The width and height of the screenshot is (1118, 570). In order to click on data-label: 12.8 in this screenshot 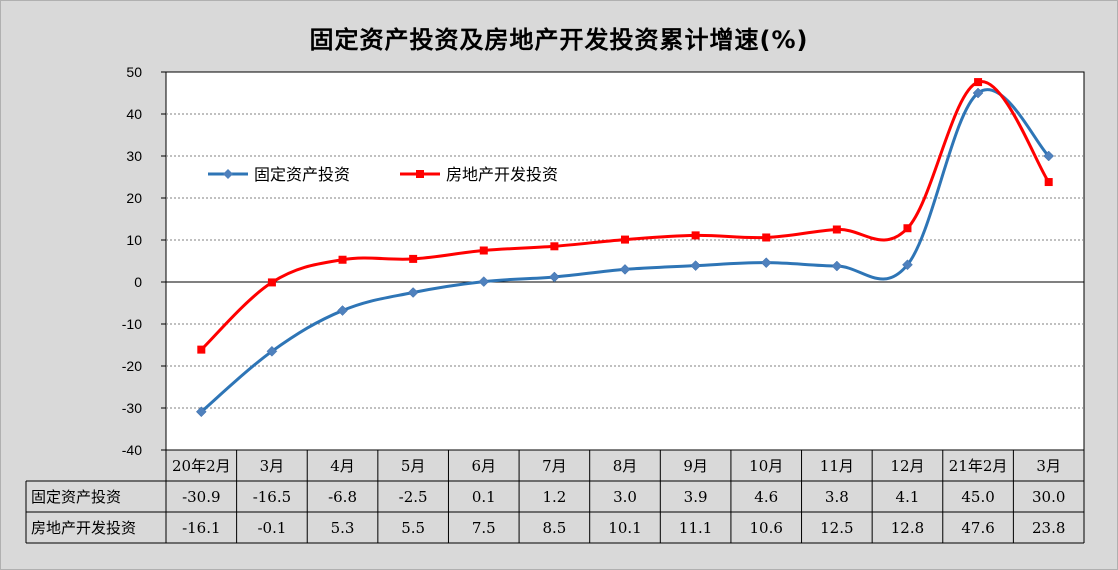, I will do `click(907, 528)`.